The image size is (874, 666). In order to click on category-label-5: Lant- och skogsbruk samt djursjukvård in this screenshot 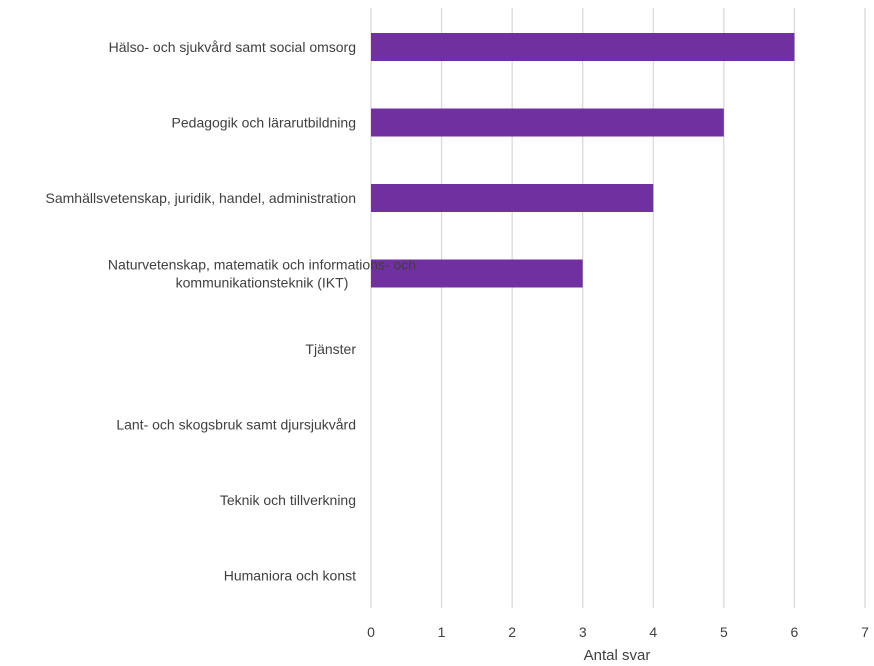, I will do `click(236, 425)`.